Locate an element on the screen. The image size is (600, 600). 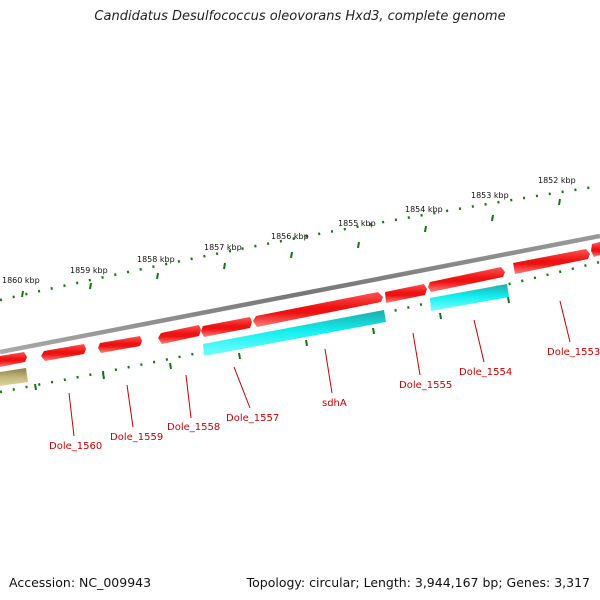
ruler-label: 1856 kbp is located at coordinates (290, 236).